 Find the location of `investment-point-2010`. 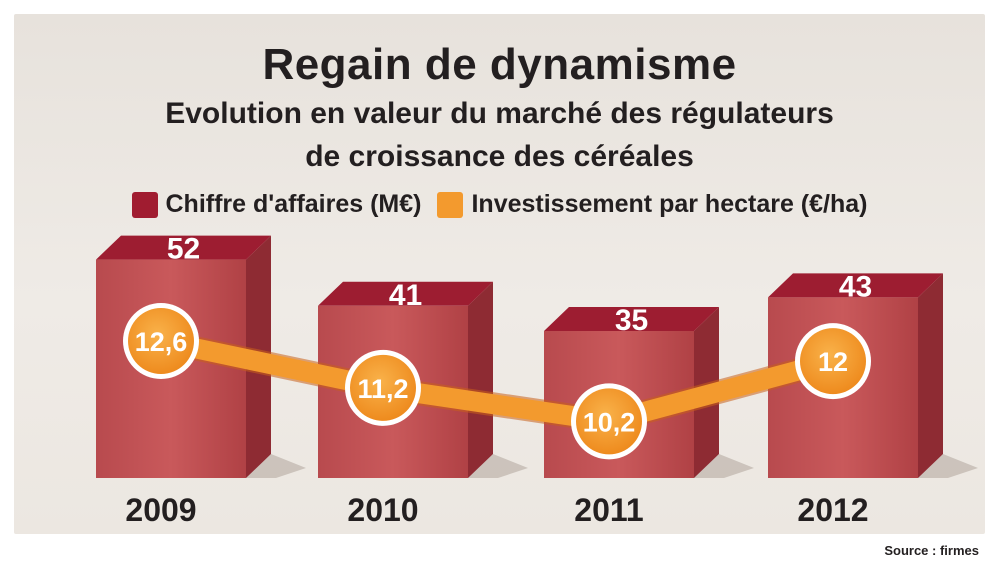

investment-point-2010 is located at coordinates (383, 387).